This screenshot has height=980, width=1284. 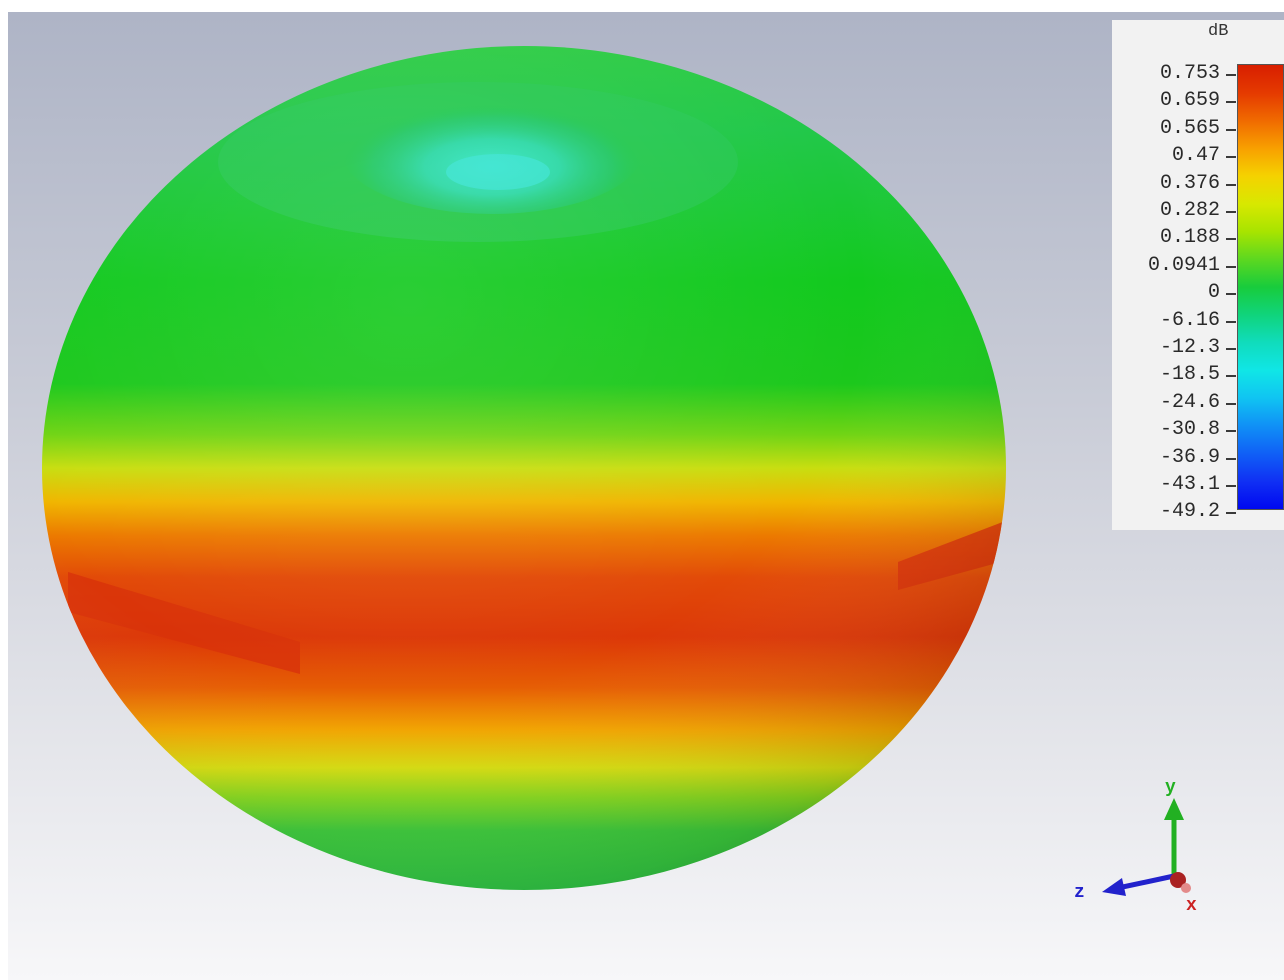 What do you see at coordinates (1189, 101) in the screenshot?
I see `legend-tick-label: 0.659` at bounding box center [1189, 101].